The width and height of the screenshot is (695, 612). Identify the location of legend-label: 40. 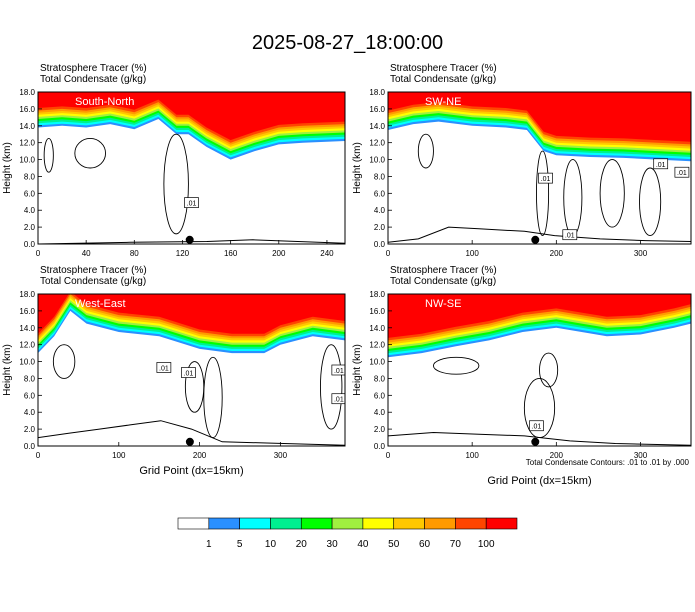
(363, 544).